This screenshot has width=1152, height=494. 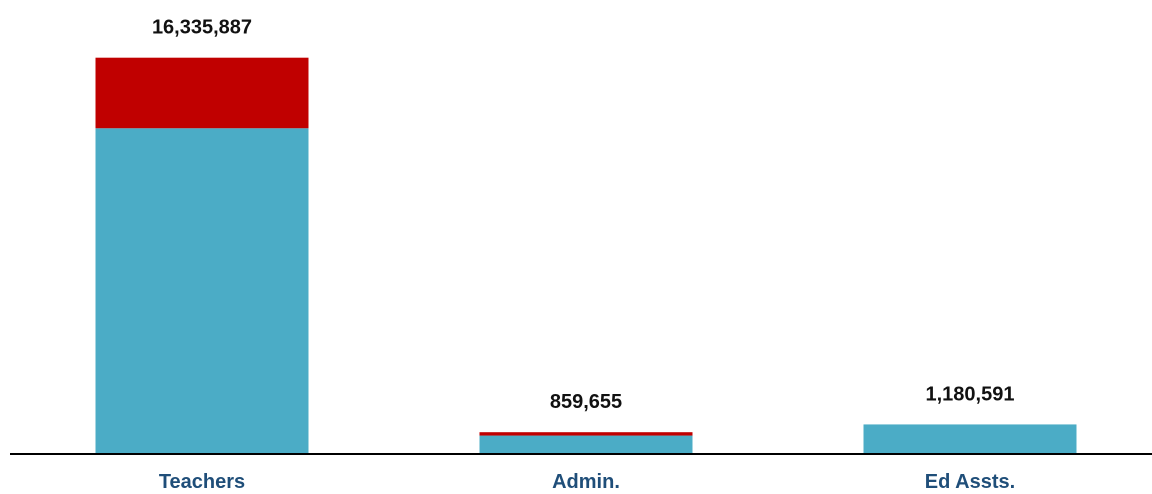 I want to click on data-label-ed-assts: 1,180,591, so click(x=970, y=394).